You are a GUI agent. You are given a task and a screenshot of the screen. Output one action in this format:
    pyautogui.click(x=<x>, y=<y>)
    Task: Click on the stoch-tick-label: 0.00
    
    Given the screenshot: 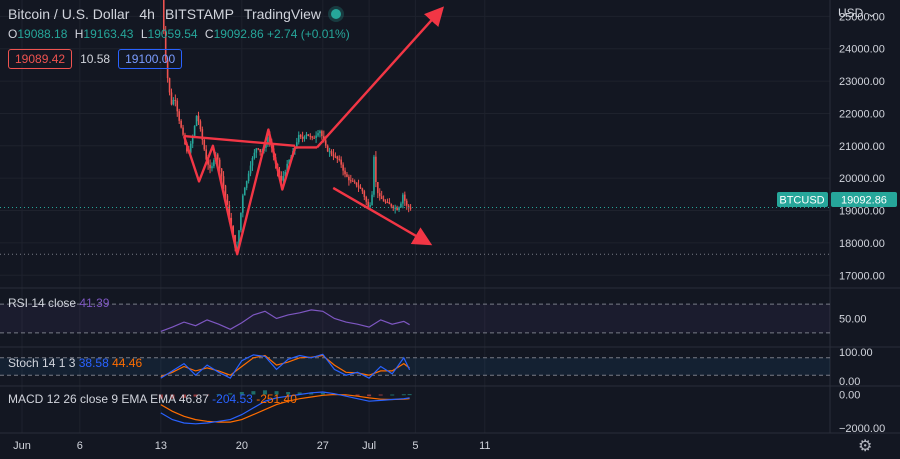 What is the action you would take?
    pyautogui.click(x=849, y=382)
    